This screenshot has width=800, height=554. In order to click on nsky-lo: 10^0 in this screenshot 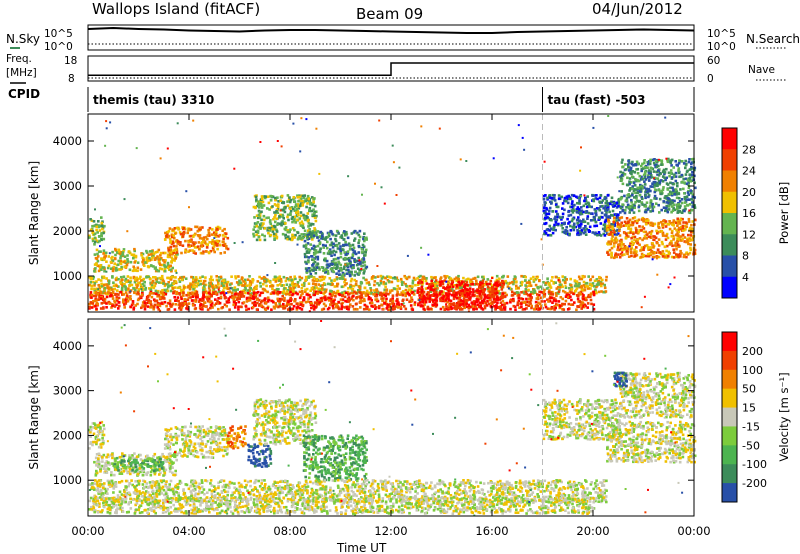, I will do `click(58, 47)`.